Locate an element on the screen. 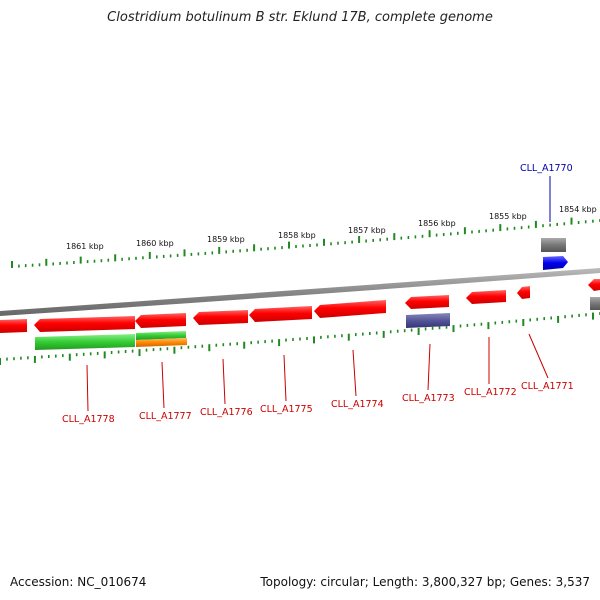 This screenshot has width=600, height=600. gene-label-cll-a1770: CLL_A1770 is located at coordinates (546, 168).